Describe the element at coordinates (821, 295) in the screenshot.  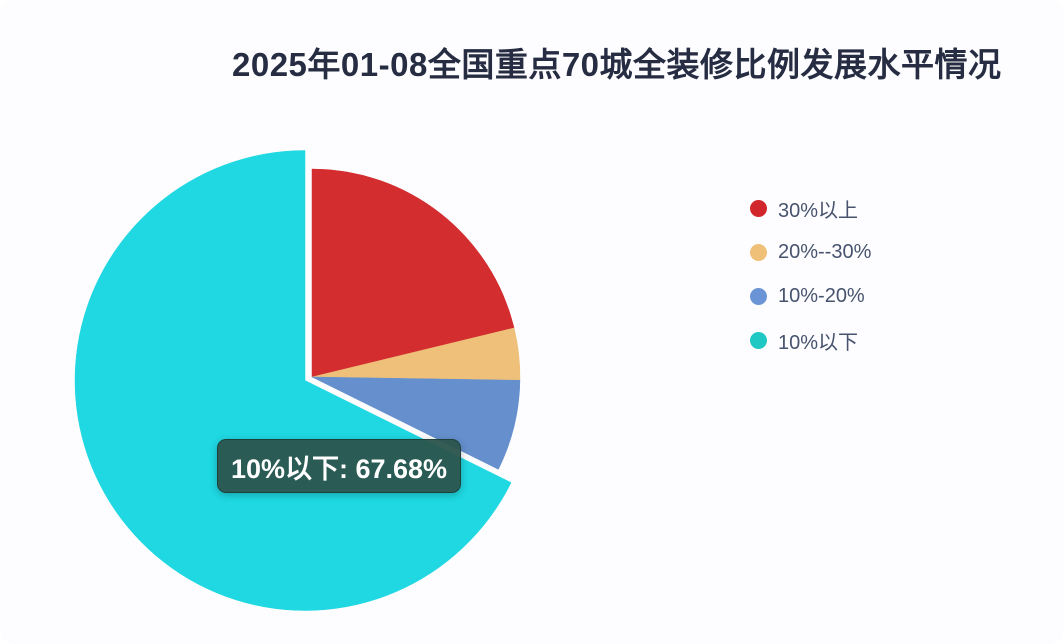
I see `legend-label: 10%-20%` at that location.